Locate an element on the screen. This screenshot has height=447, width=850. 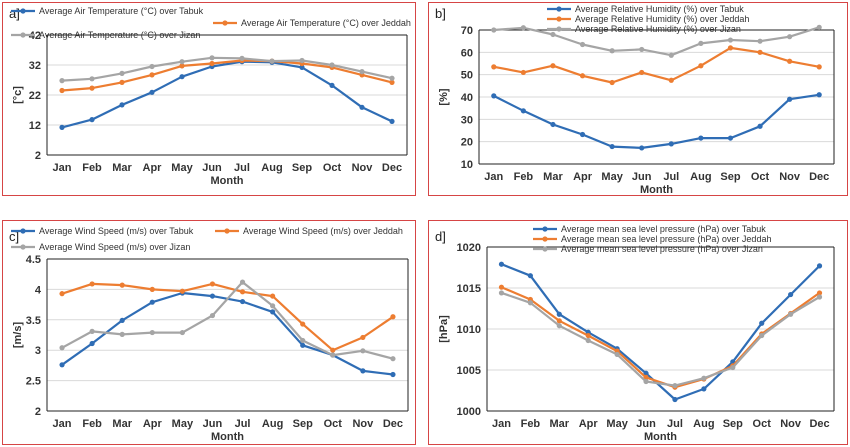
legend-label: Average Air Temperature (°C) over Tabuk is located at coordinates (121, 11).